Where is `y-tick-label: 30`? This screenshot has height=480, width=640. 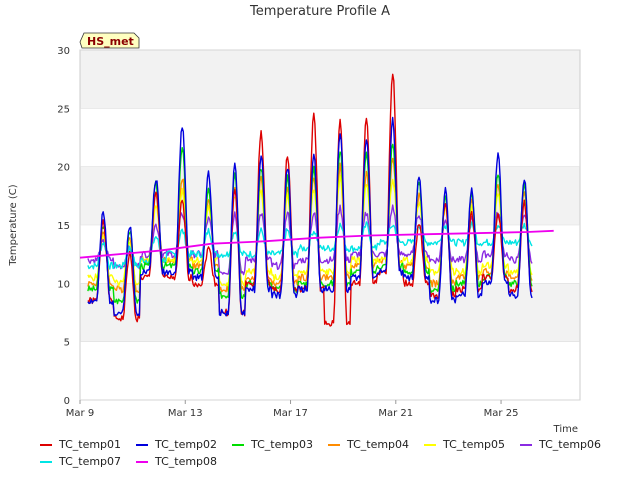 y-tick-label: 30 is located at coordinates (63, 51).